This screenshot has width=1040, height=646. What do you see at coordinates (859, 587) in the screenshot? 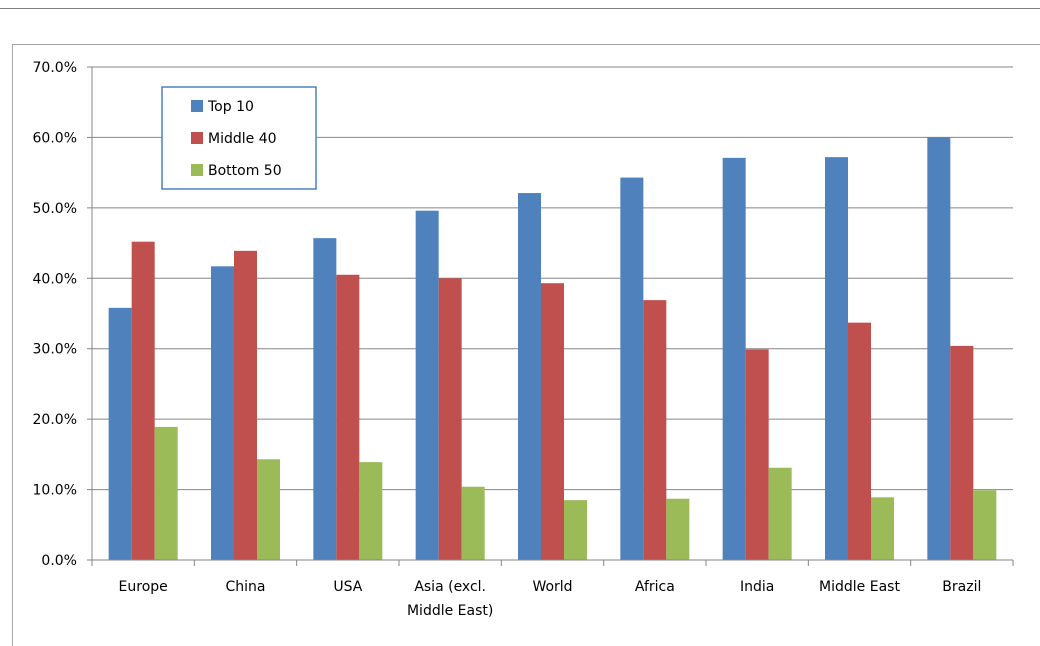
I see `x-tick-label: Middle East` at bounding box center [859, 587].